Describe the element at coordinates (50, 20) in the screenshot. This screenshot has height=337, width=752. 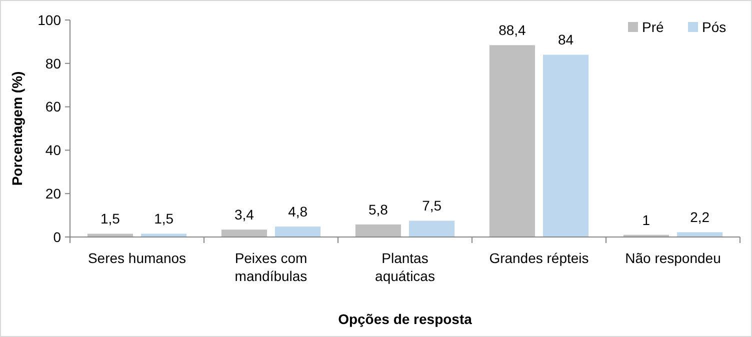
I see `y-tick-label: 100` at that location.